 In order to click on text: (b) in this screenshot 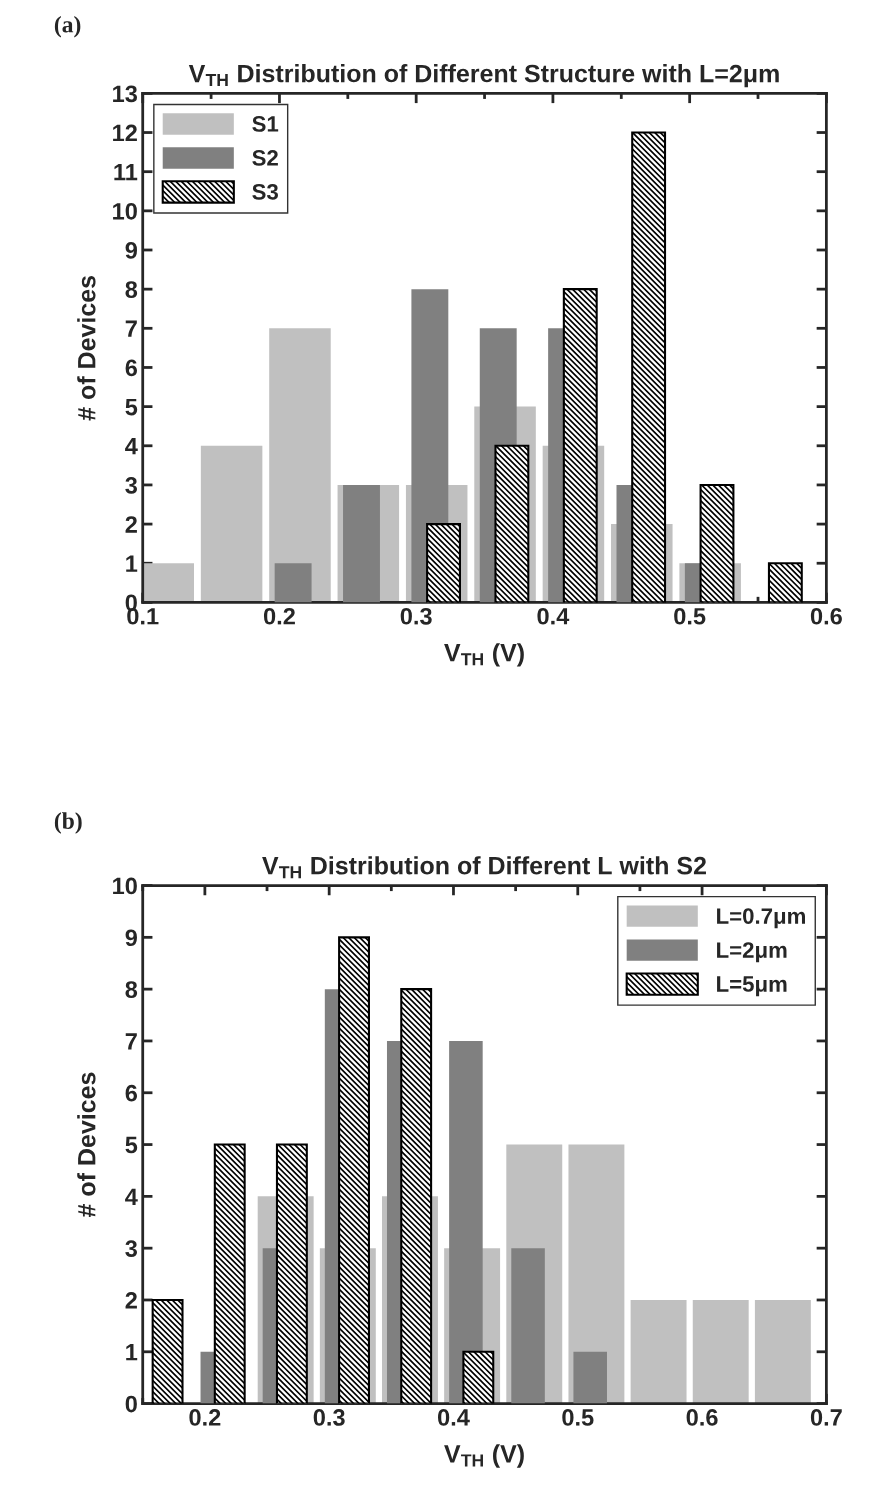, I will do `click(68, 823)`.